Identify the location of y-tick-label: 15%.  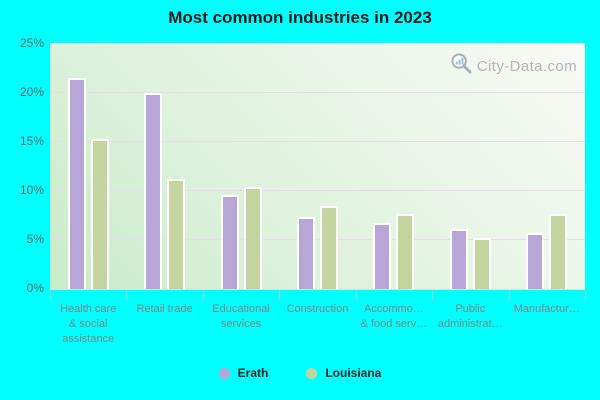
(31, 141).